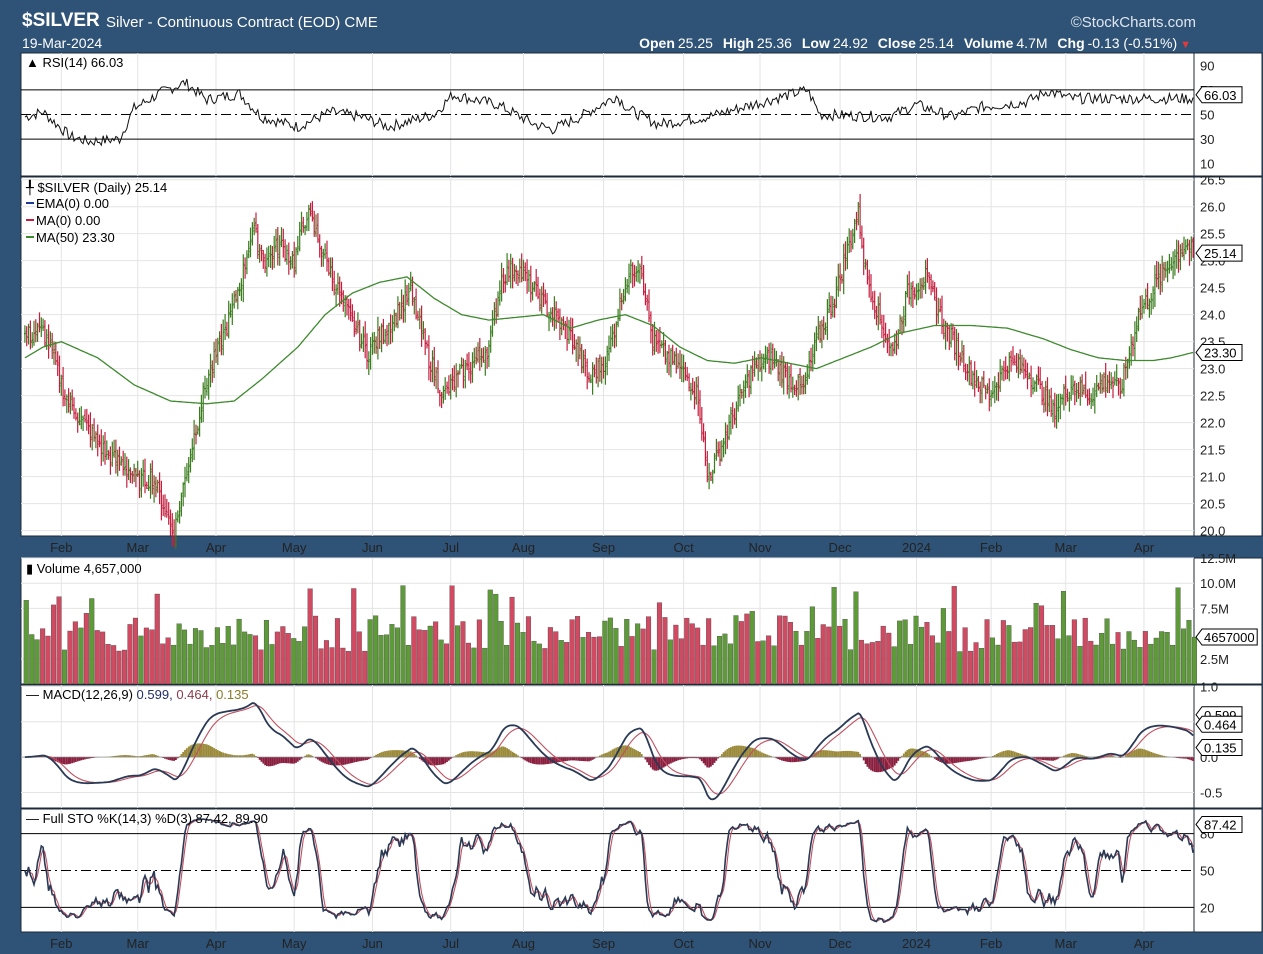 The image size is (1263, 954). Describe the element at coordinates (607, 746) in the screenshot. I see `macd-panel` at that location.